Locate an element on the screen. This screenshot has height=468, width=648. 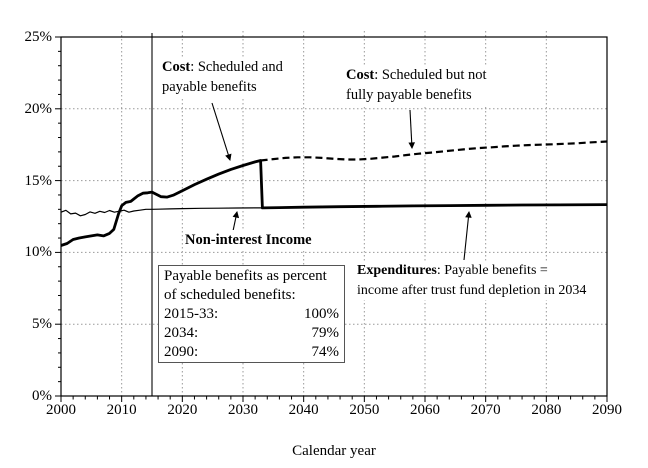
non-interest-income-annotation: Non-interest Income is located at coordinates (248, 240).